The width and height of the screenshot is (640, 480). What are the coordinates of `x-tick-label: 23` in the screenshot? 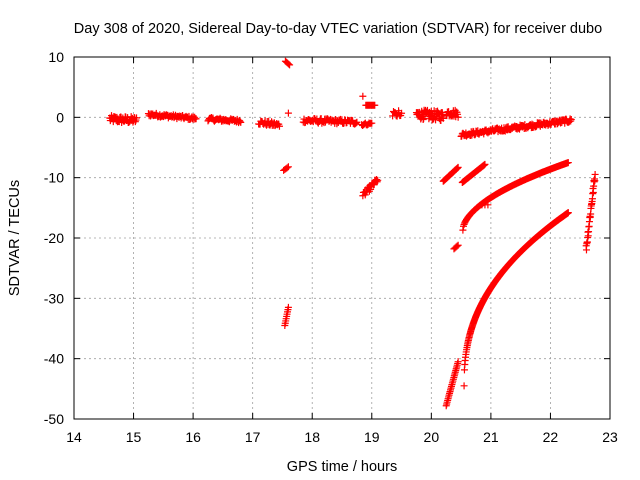 It's located at (610, 437).